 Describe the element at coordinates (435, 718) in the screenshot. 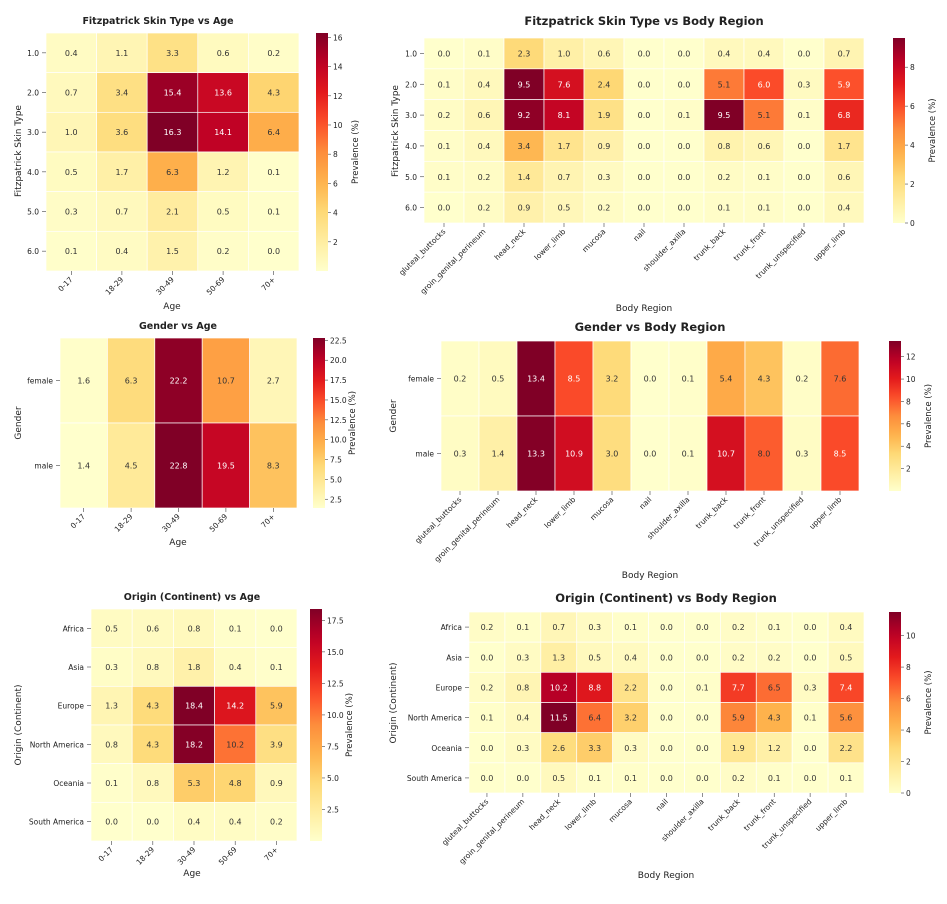

I see `y-tick-label: North America` at that location.